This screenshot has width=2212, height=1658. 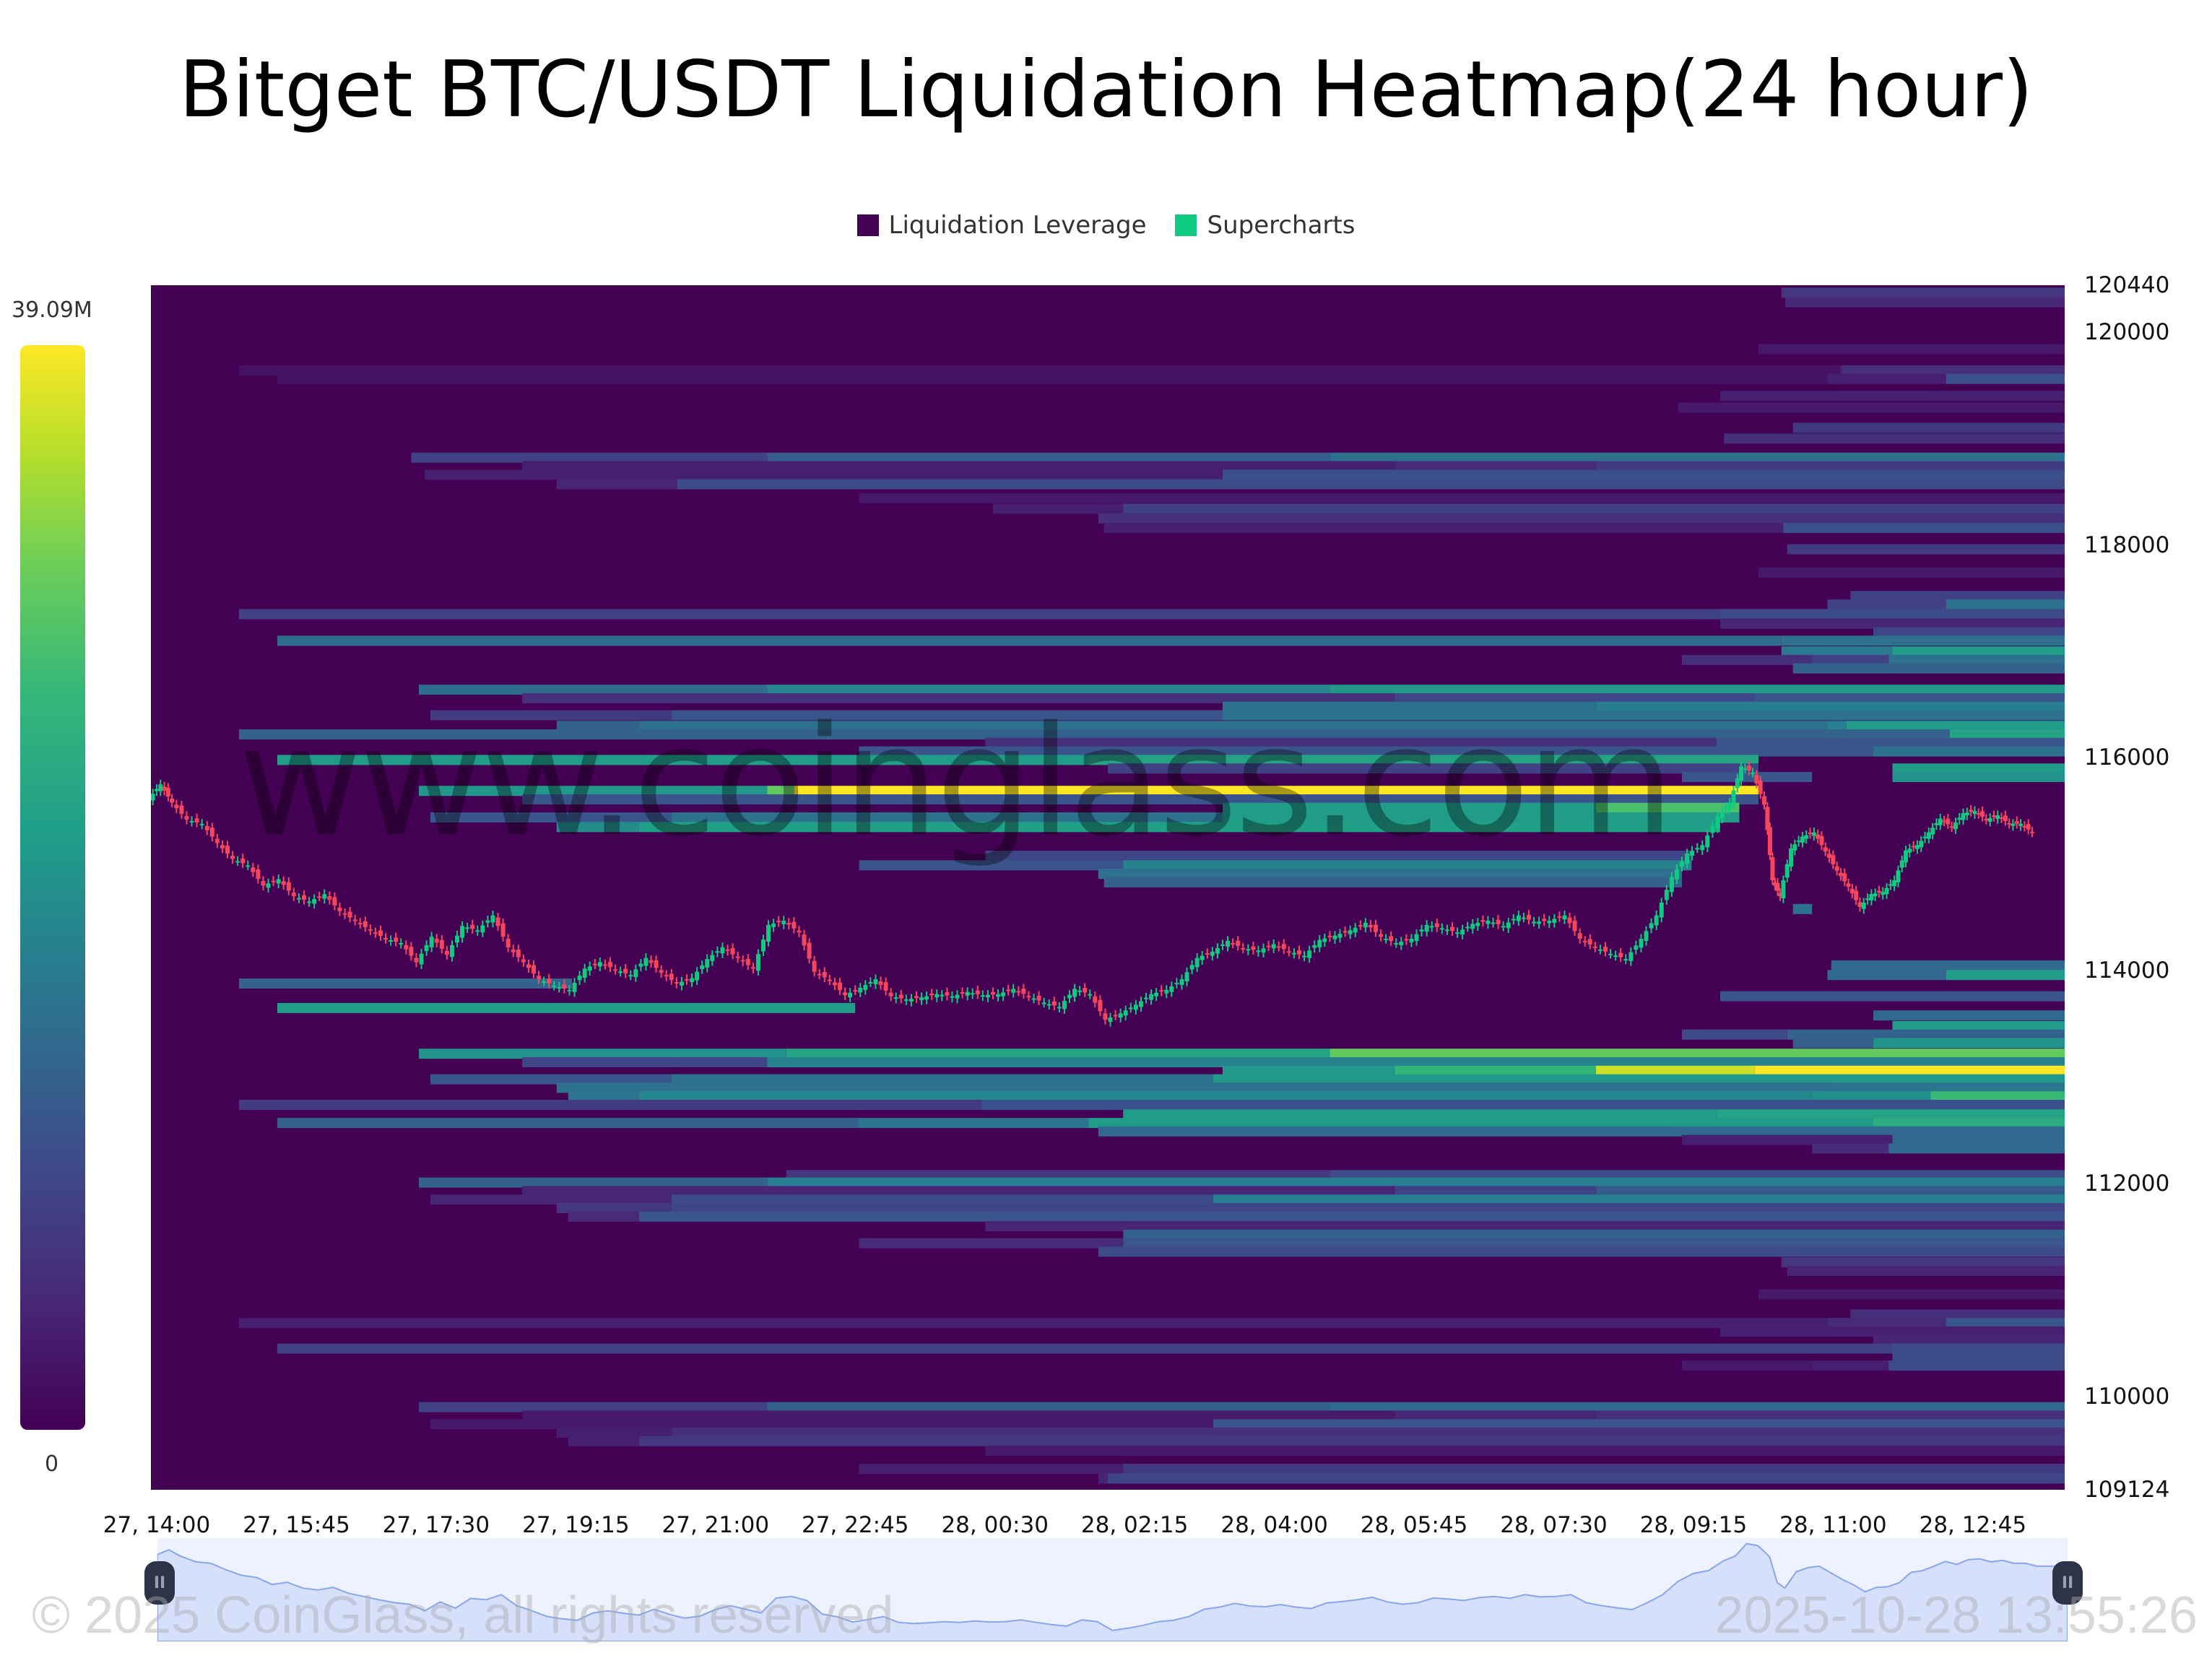 What do you see at coordinates (2127, 1490) in the screenshot?
I see `y-axis-tick-label: 109124` at bounding box center [2127, 1490].